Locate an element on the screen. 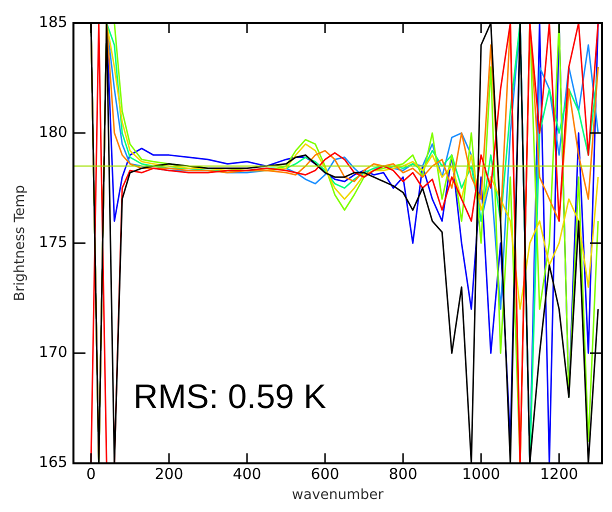 Image resolution: width=612 pixels, height=512 pixels. y-tick-label: 170 is located at coordinates (53, 352).